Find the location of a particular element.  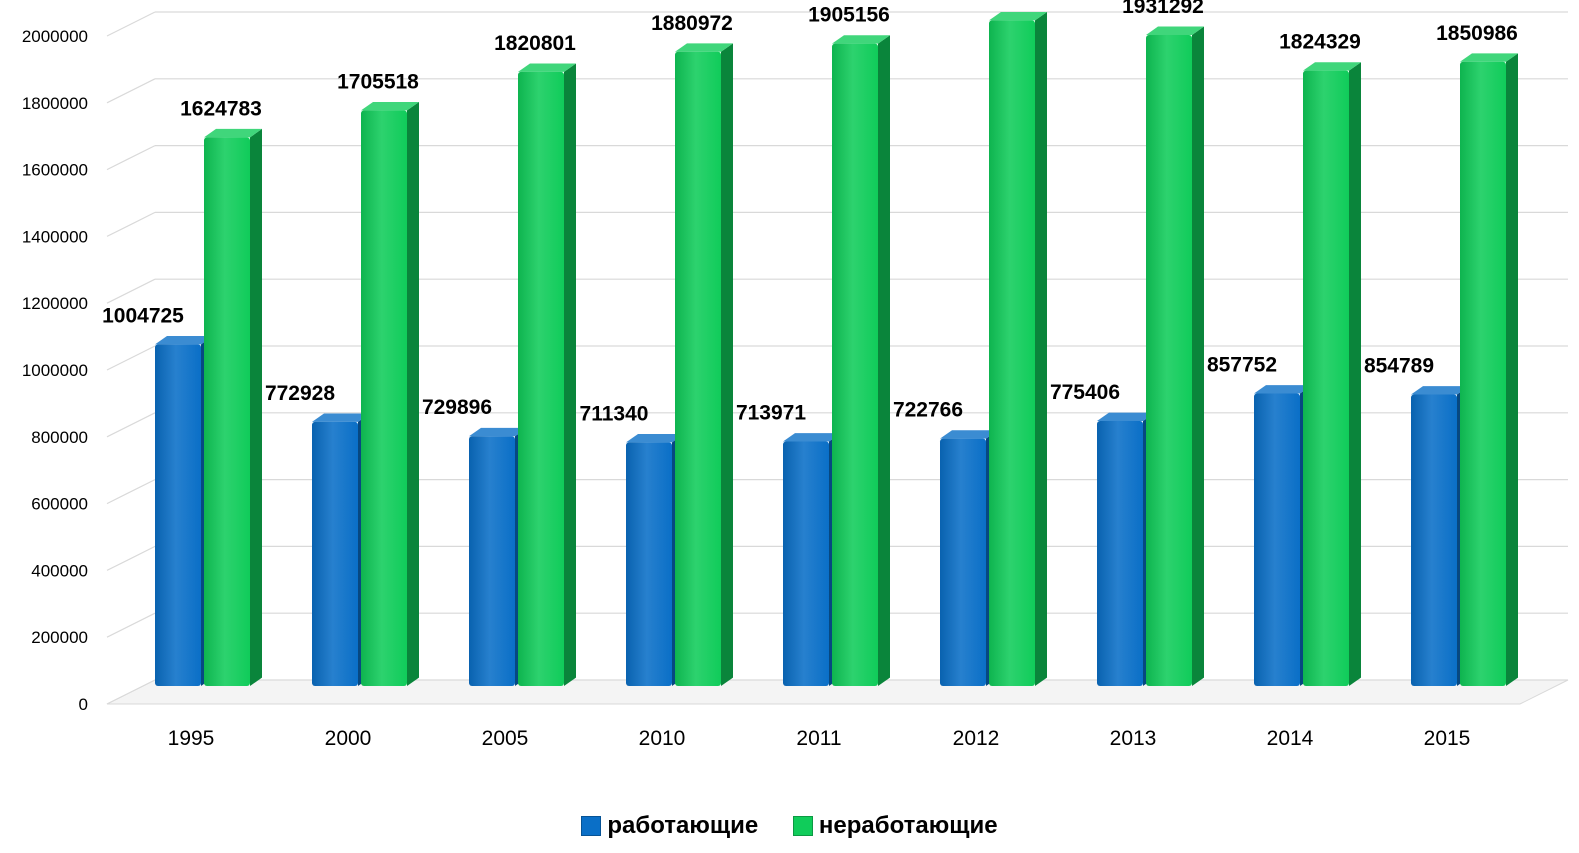

data-label: 1624783 is located at coordinates (221, 108).